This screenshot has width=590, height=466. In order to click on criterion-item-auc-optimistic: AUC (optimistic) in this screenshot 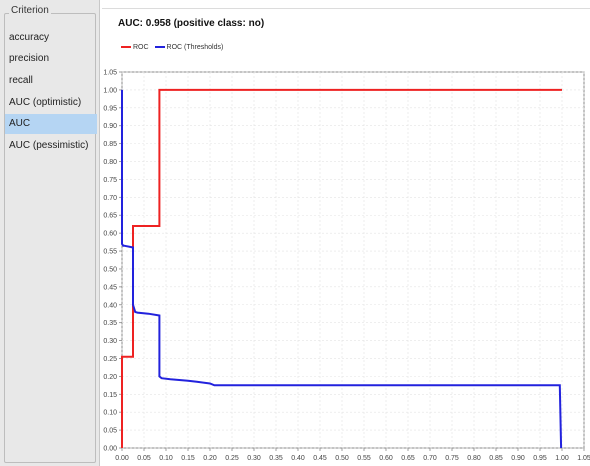, I will do `click(45, 102)`.